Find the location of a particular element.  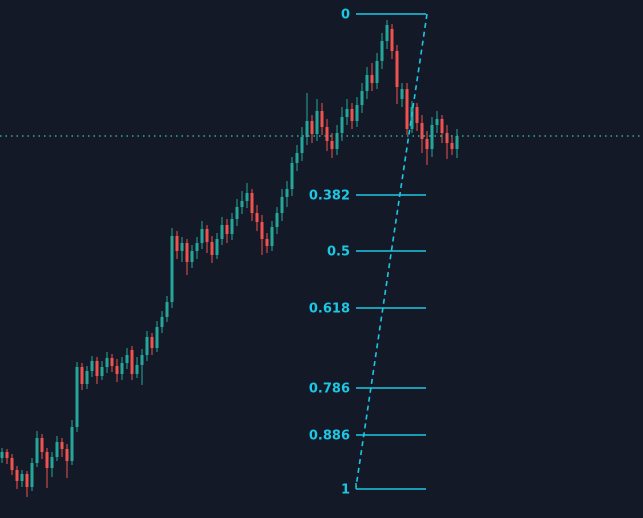

fib-trend-line is located at coordinates (391, 250).